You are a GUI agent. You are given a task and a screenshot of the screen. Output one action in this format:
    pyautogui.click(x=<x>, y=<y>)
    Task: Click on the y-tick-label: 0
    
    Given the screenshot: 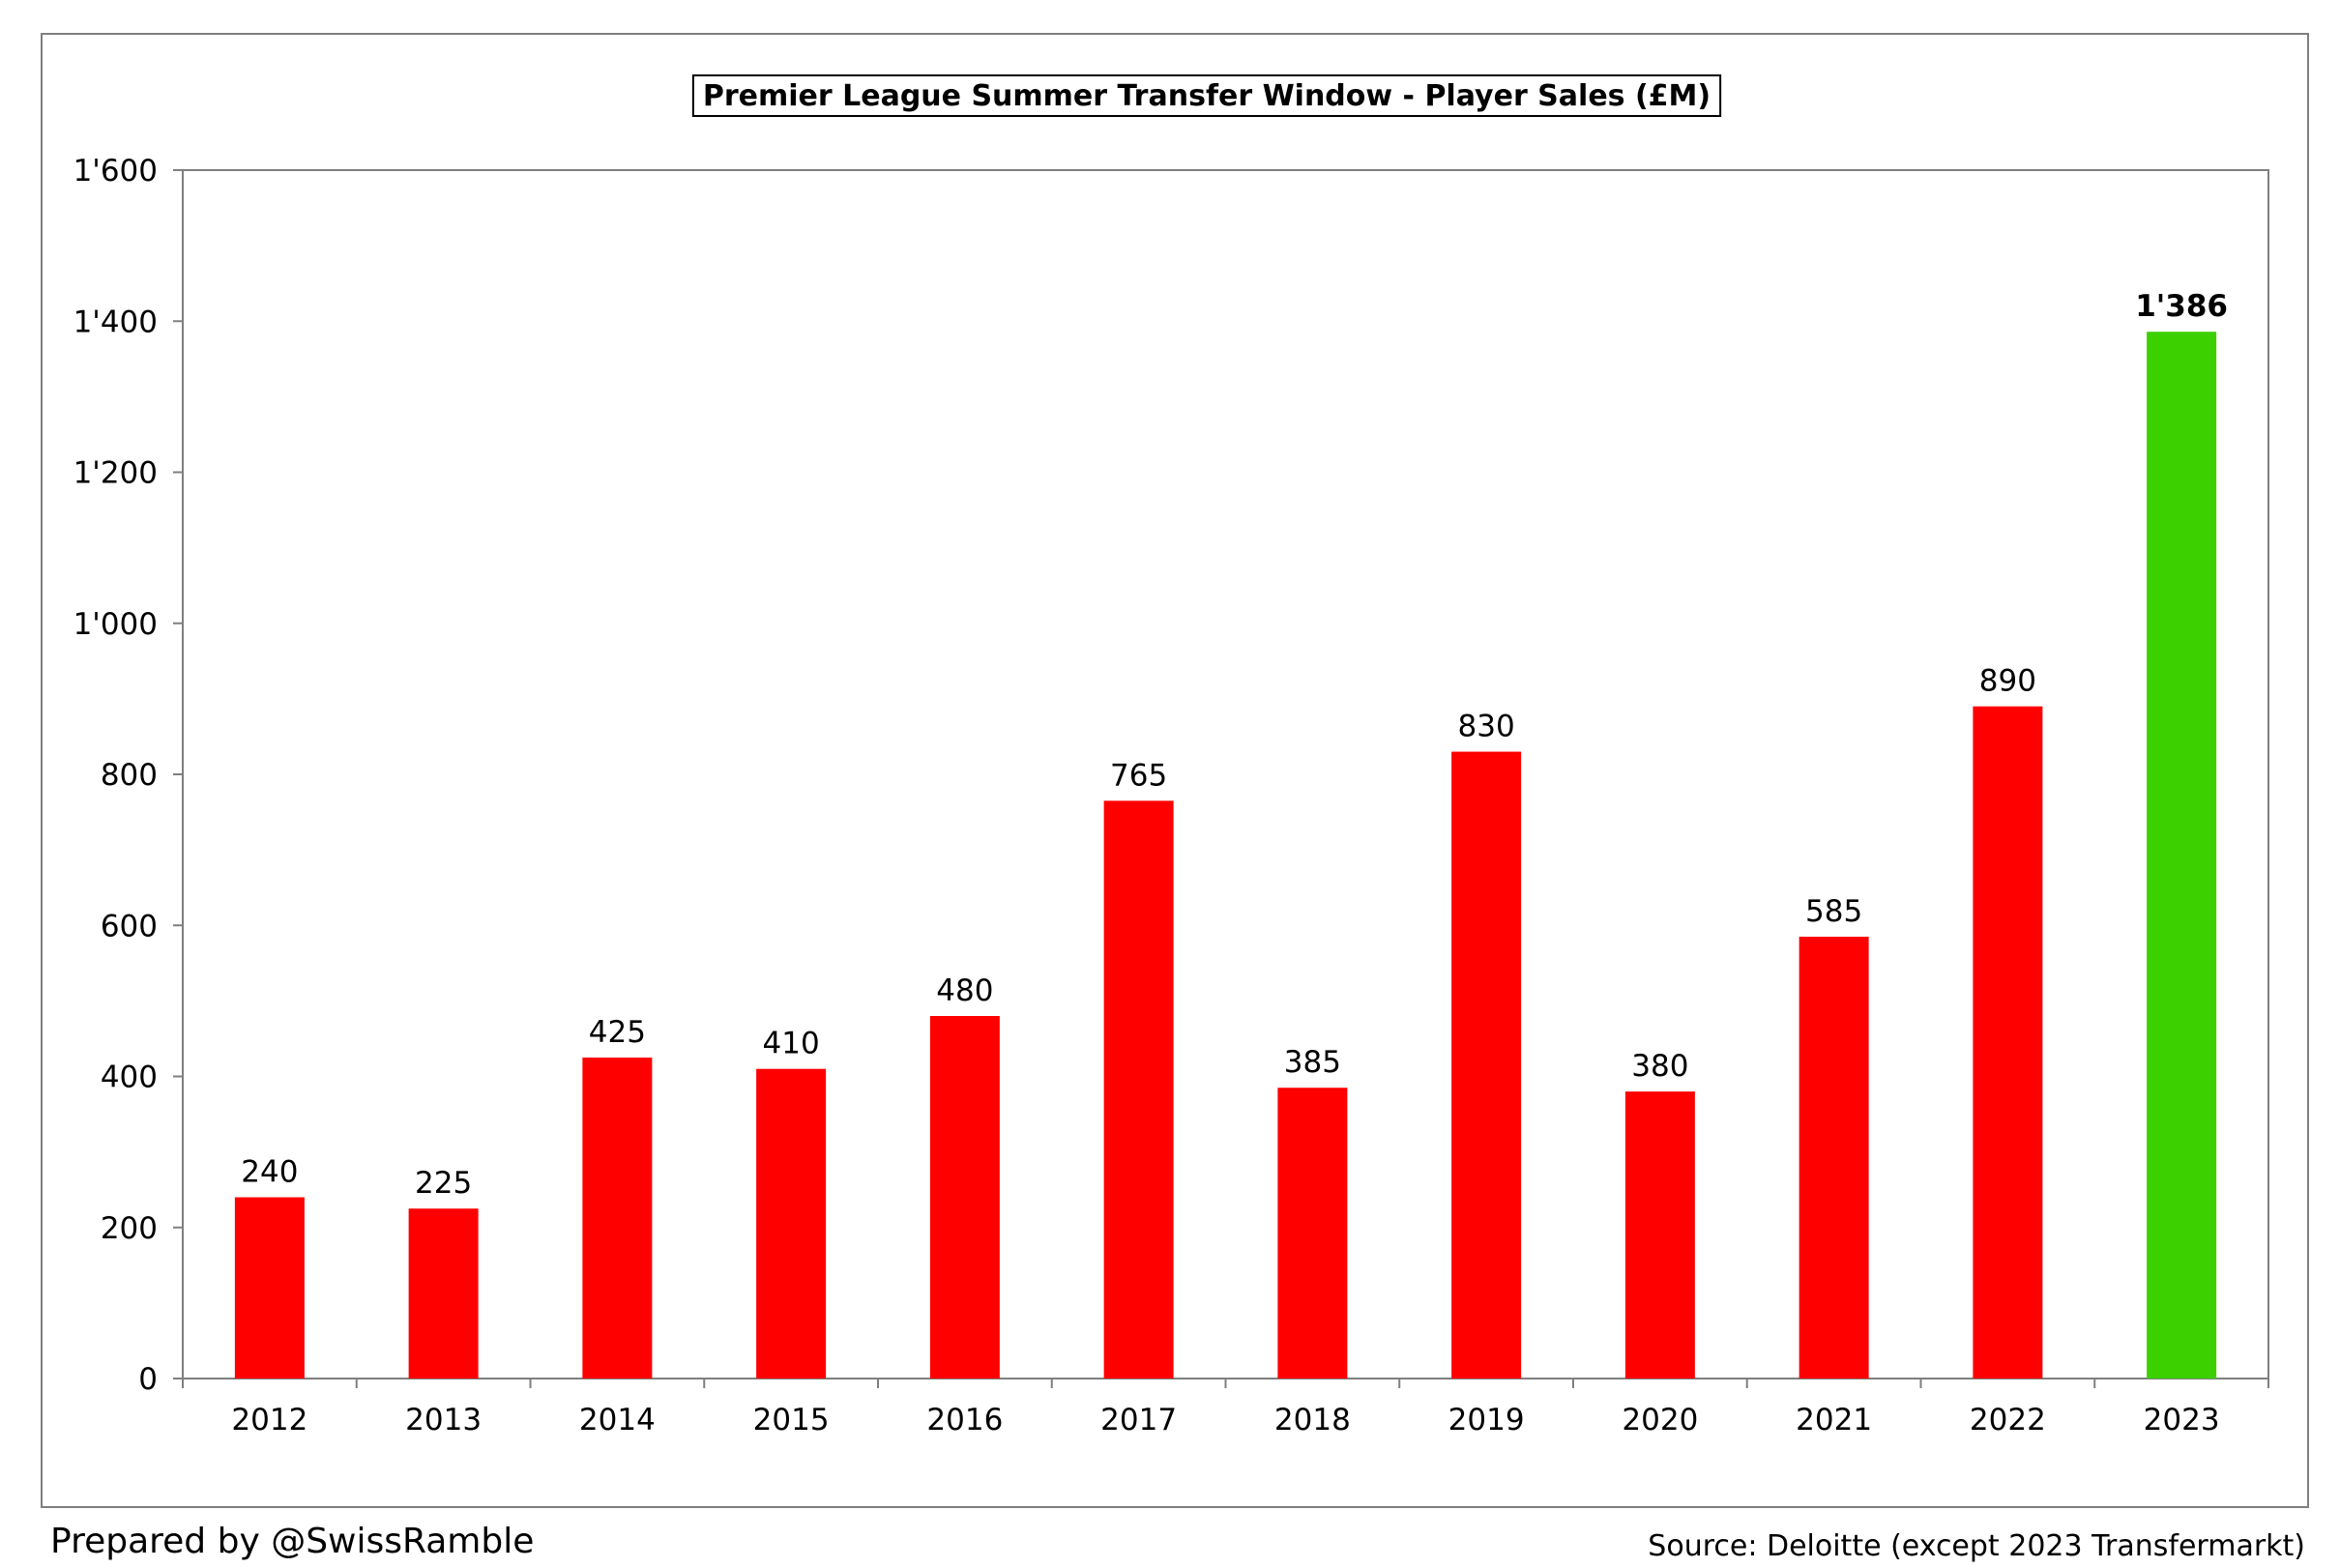 What is the action you would take?
    pyautogui.click(x=148, y=1379)
    